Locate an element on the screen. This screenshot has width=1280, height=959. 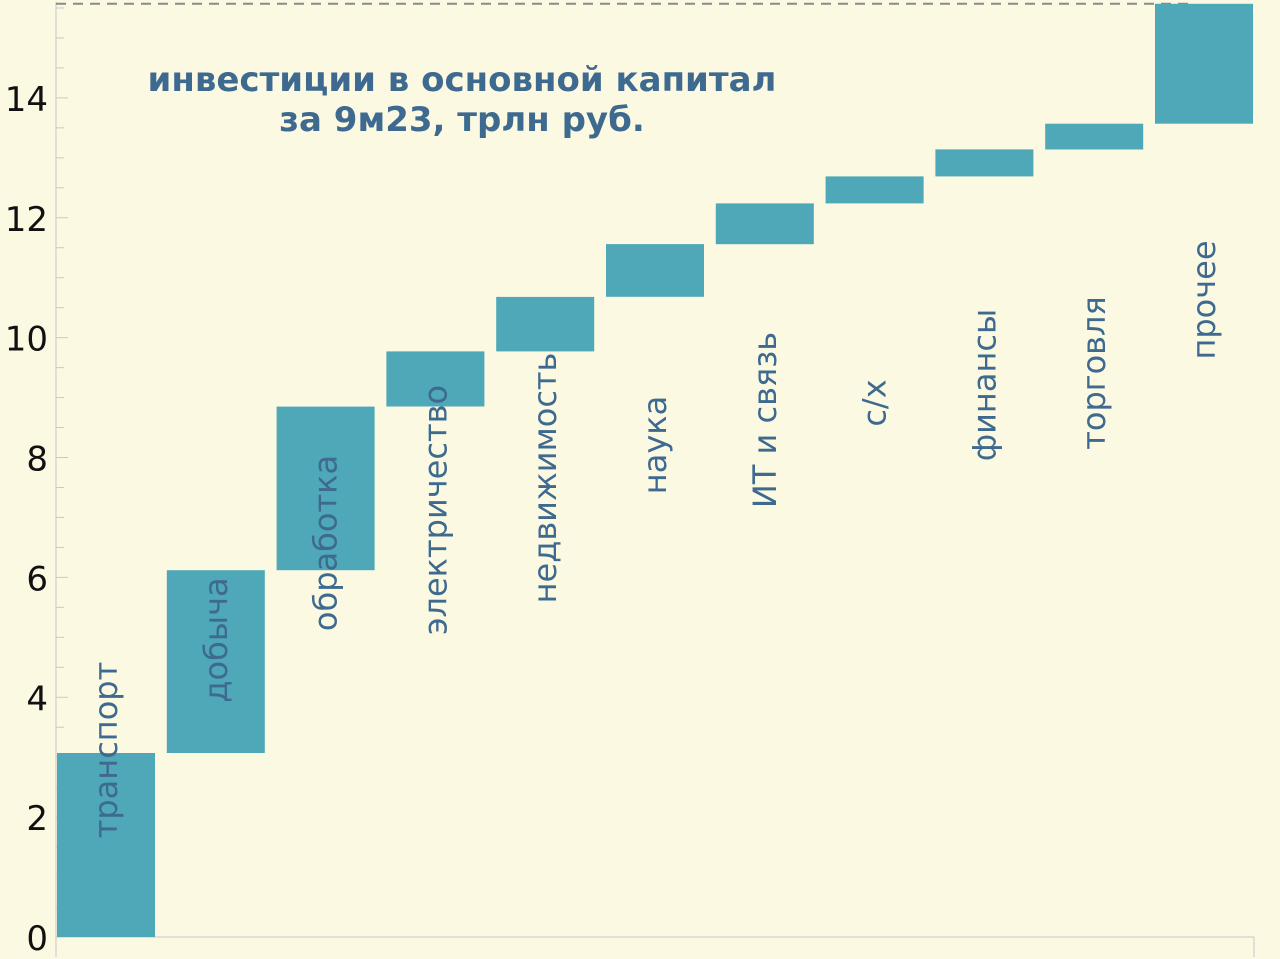
y-tick-label: 4 is located at coordinates (37, 699).